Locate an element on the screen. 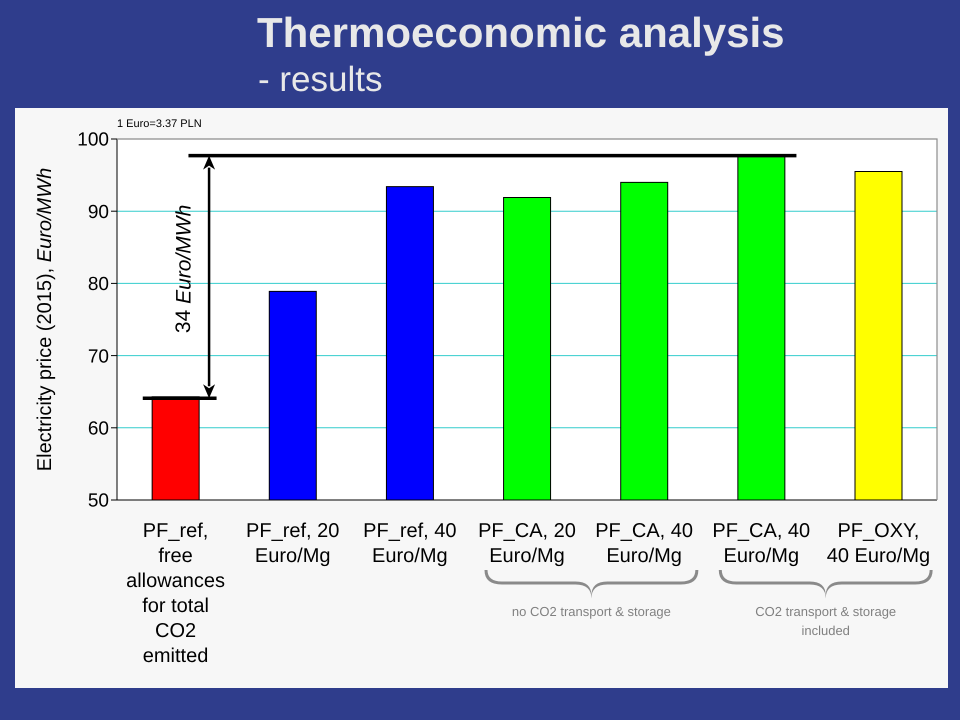  annotation: 34 Euro/MWh is located at coordinates (184, 269).